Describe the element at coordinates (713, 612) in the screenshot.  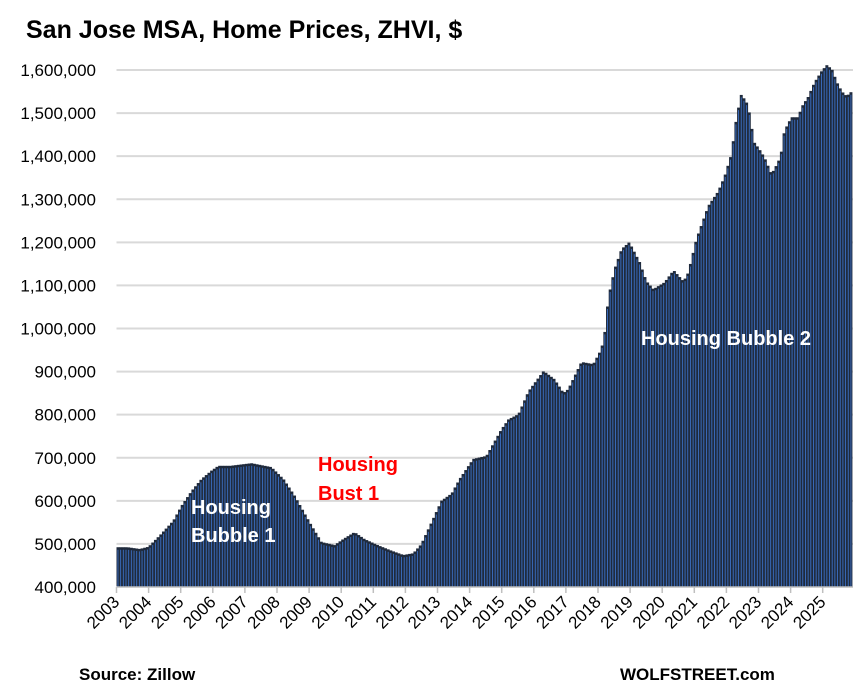
I see `x-tick-label: 2022` at that location.